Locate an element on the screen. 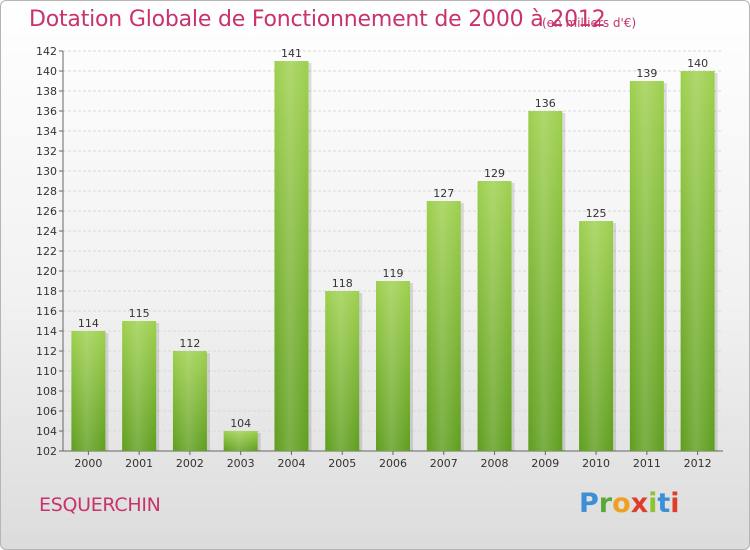  logo-letter: r is located at coordinates (605, 503).